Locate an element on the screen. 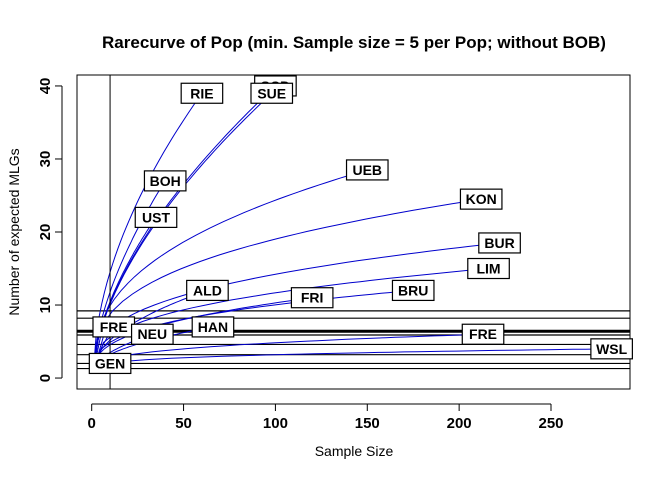 This screenshot has width=672, height=480. pop-label-text: SUE is located at coordinates (271, 93).